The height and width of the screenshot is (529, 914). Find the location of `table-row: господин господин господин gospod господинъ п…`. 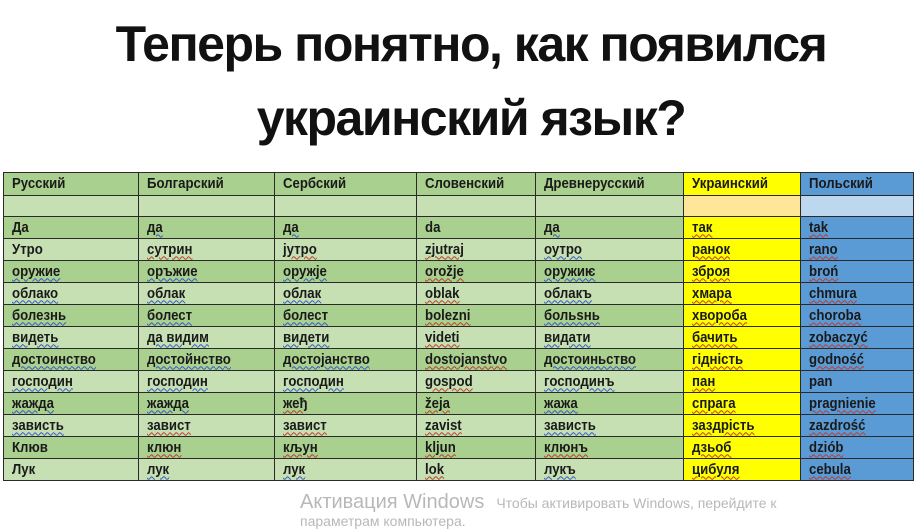

table-row: господин господин господин gospod господинъ п… is located at coordinates (458, 381).